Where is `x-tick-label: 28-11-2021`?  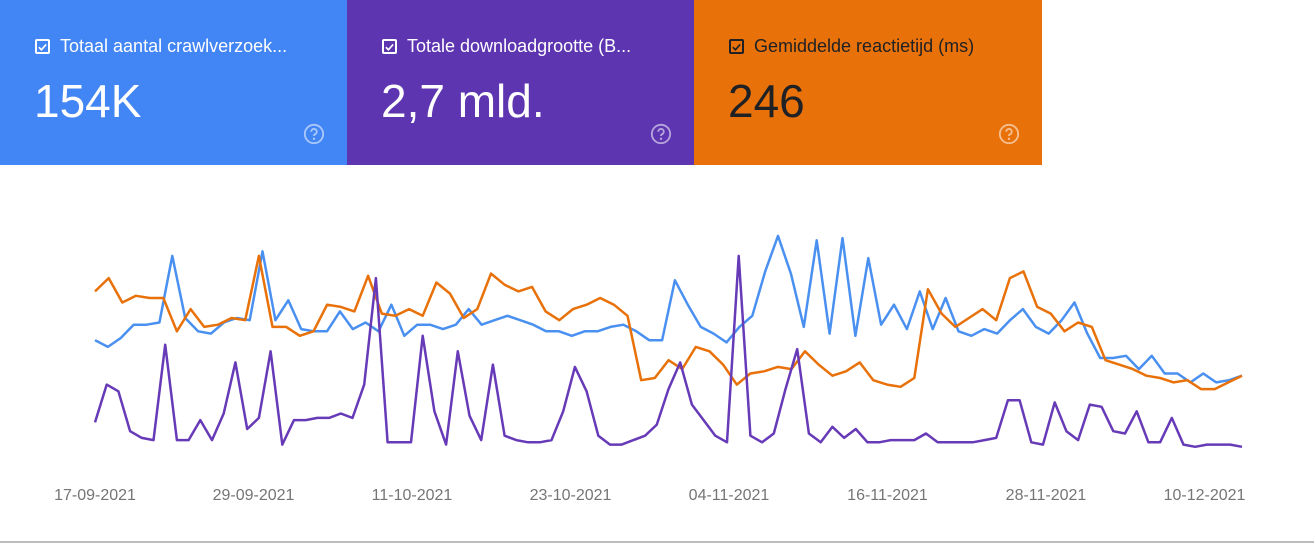 x-tick-label: 28-11-2021 is located at coordinates (1046, 495).